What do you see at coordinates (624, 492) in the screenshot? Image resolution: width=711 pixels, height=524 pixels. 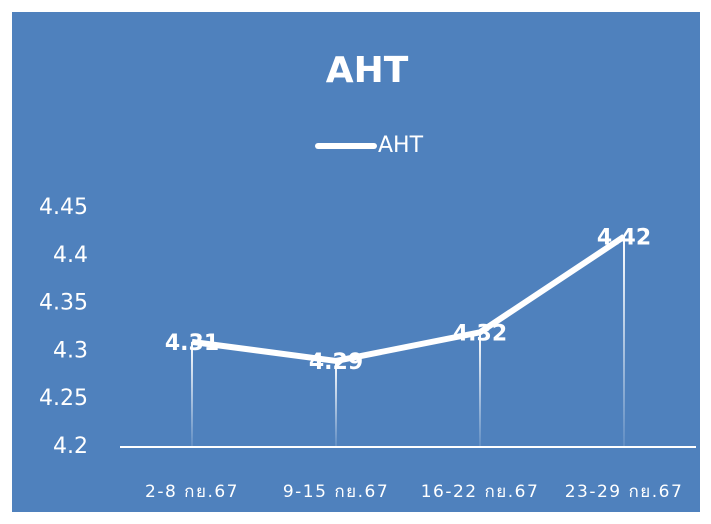 I see `x-tick-label: 23-29 กย.67` at bounding box center [624, 492].